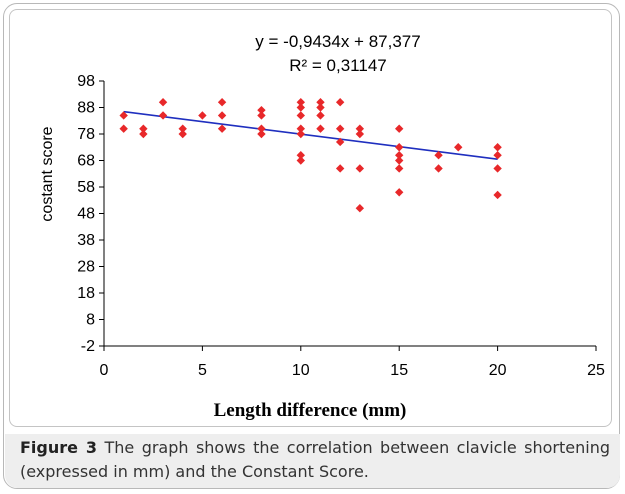 This screenshot has width=625, height=494. Describe the element at coordinates (86, 134) in the screenshot. I see `y-tick-label: 78` at that location.